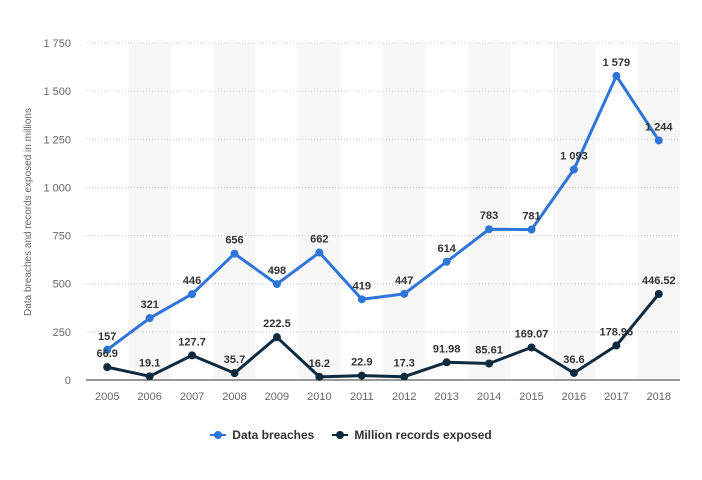 This screenshot has width=702, height=480. I want to click on data-label: 169.07, so click(532, 334).